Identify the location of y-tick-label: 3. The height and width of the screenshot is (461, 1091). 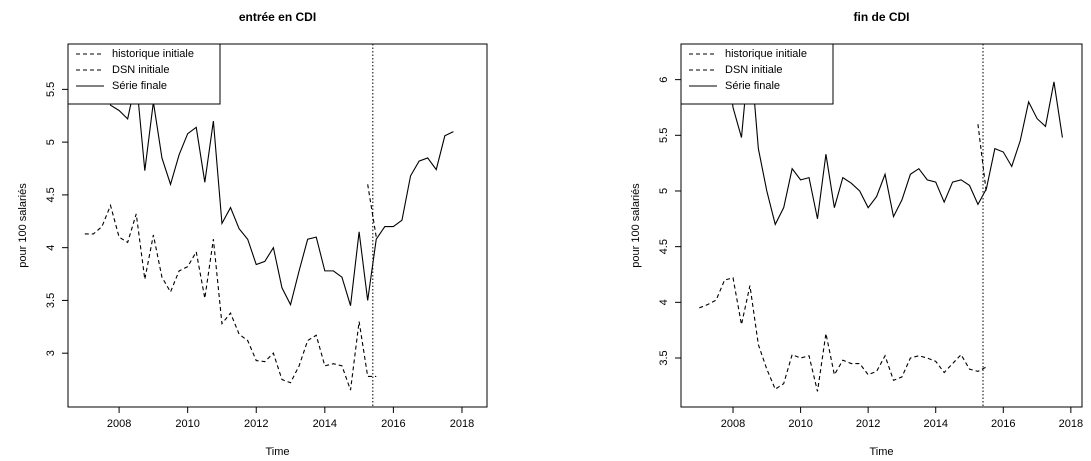
(51, 353).